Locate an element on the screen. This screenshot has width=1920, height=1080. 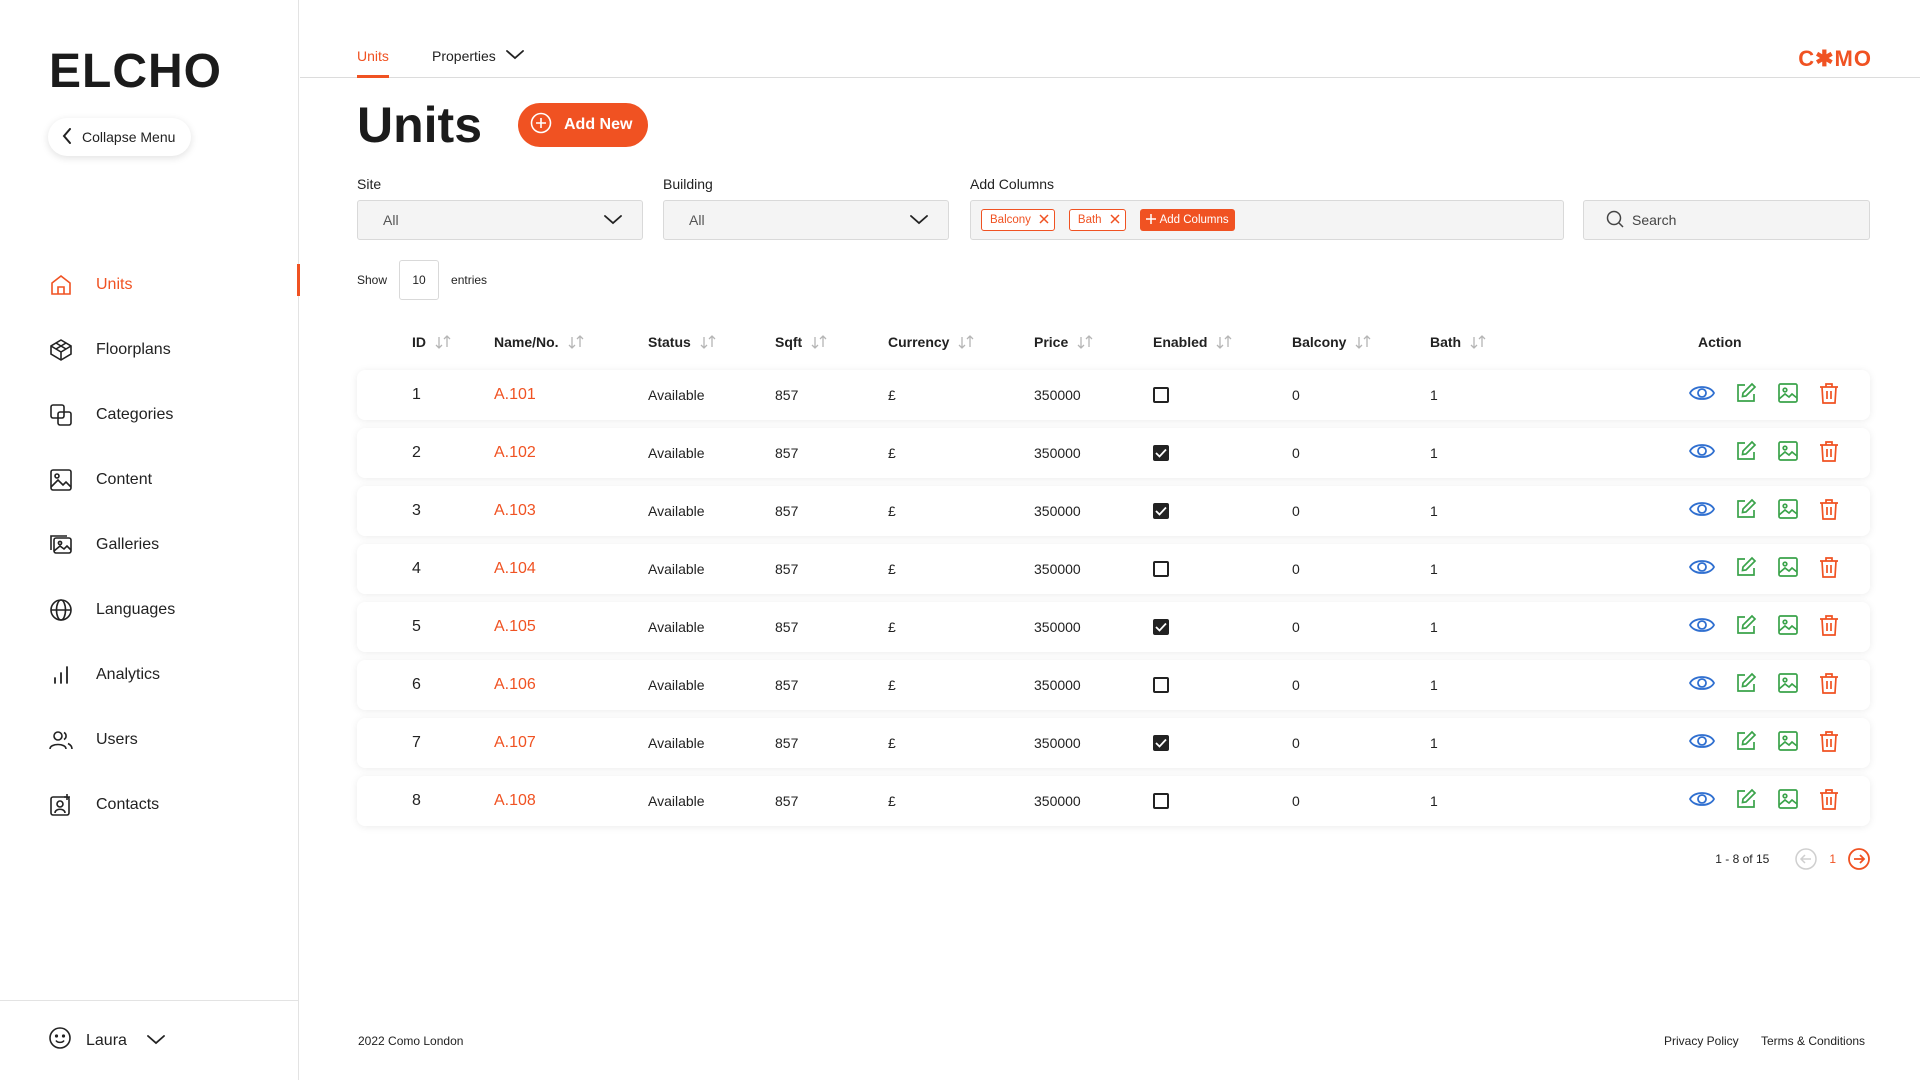
unit-name-link: A.108 is located at coordinates (515, 800).